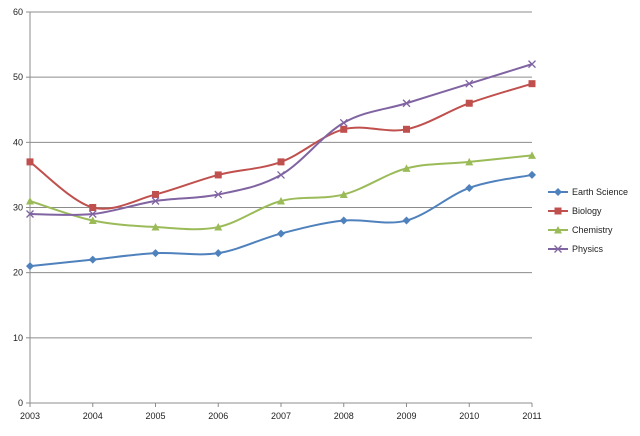 Image resolution: width=640 pixels, height=436 pixels. I want to click on legend-label: Biology, so click(587, 211).